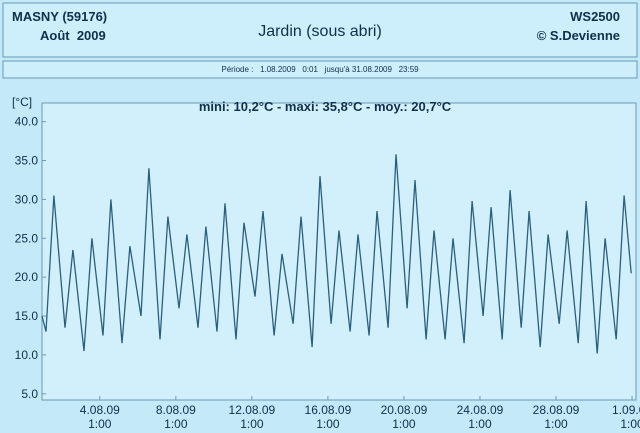 This screenshot has width=640, height=433. I want to click on x-tick-label: 16.08.09, so click(328, 410).